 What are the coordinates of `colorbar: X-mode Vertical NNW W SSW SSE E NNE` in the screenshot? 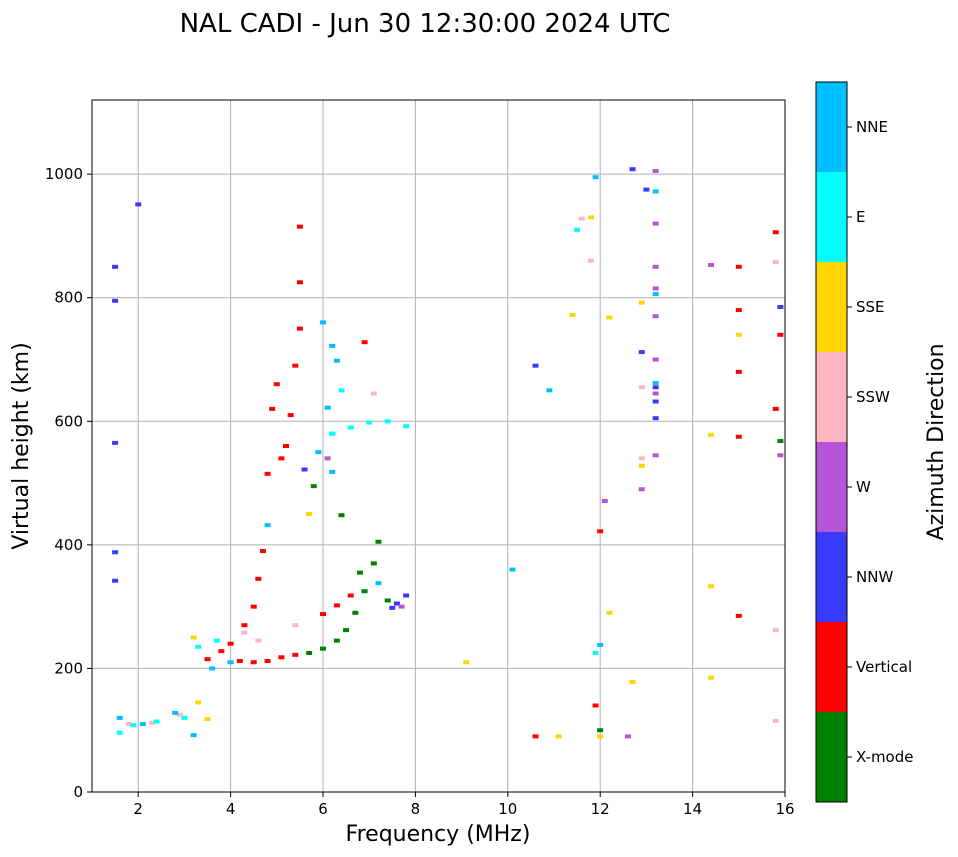 It's located at (864, 442).